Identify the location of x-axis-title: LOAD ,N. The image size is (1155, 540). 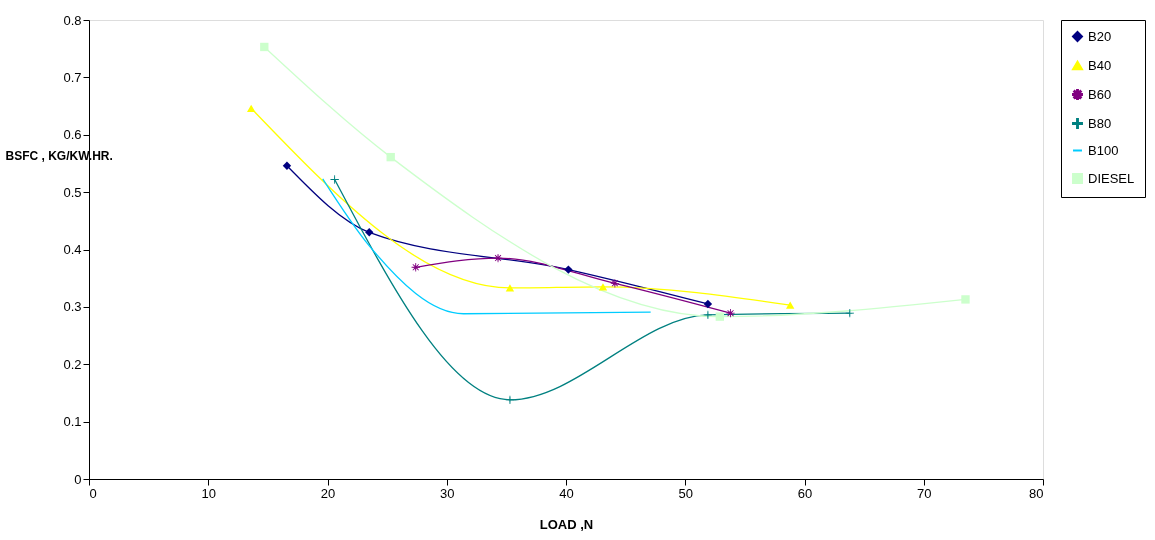
(566, 524).